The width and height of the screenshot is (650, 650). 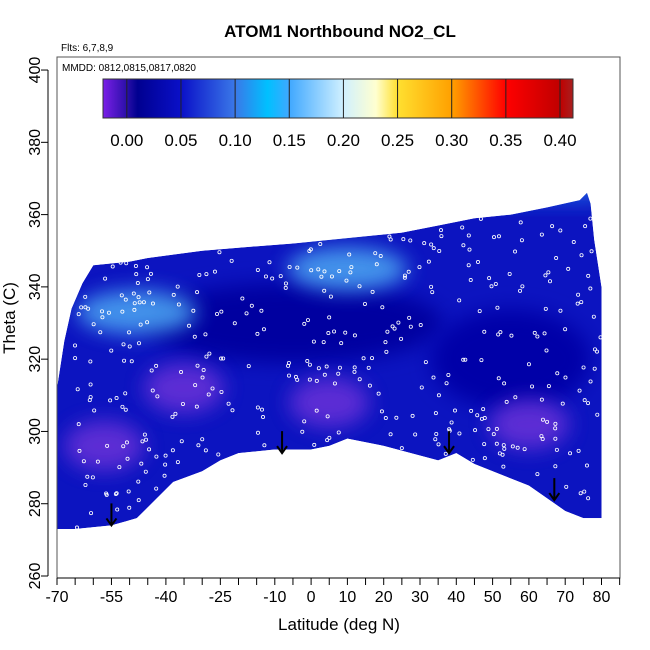 What do you see at coordinates (449, 450) in the screenshot?
I see `arrow-head` at bounding box center [449, 450].